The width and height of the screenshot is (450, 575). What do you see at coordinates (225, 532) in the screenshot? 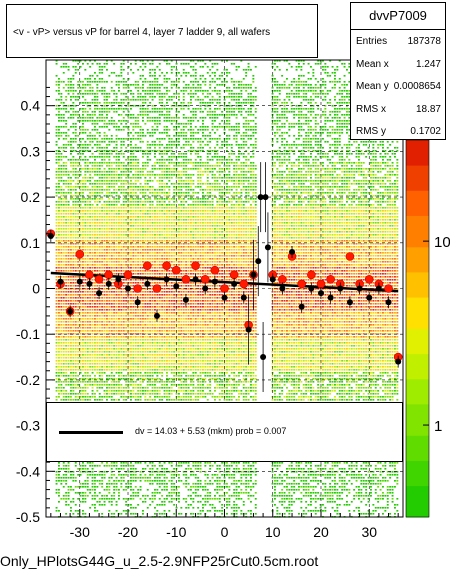
I see `x-tick-label: 0` at bounding box center [225, 532].